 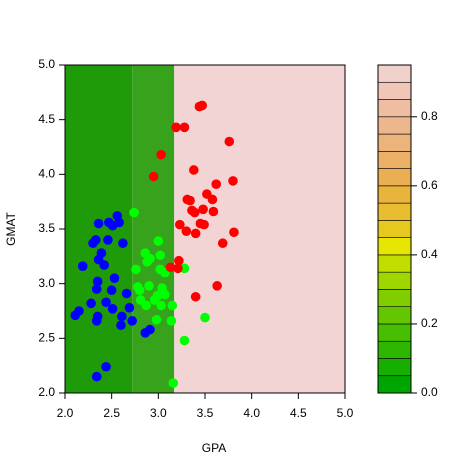 I want to click on x-tick-label: 3.5, so click(x=205, y=413).